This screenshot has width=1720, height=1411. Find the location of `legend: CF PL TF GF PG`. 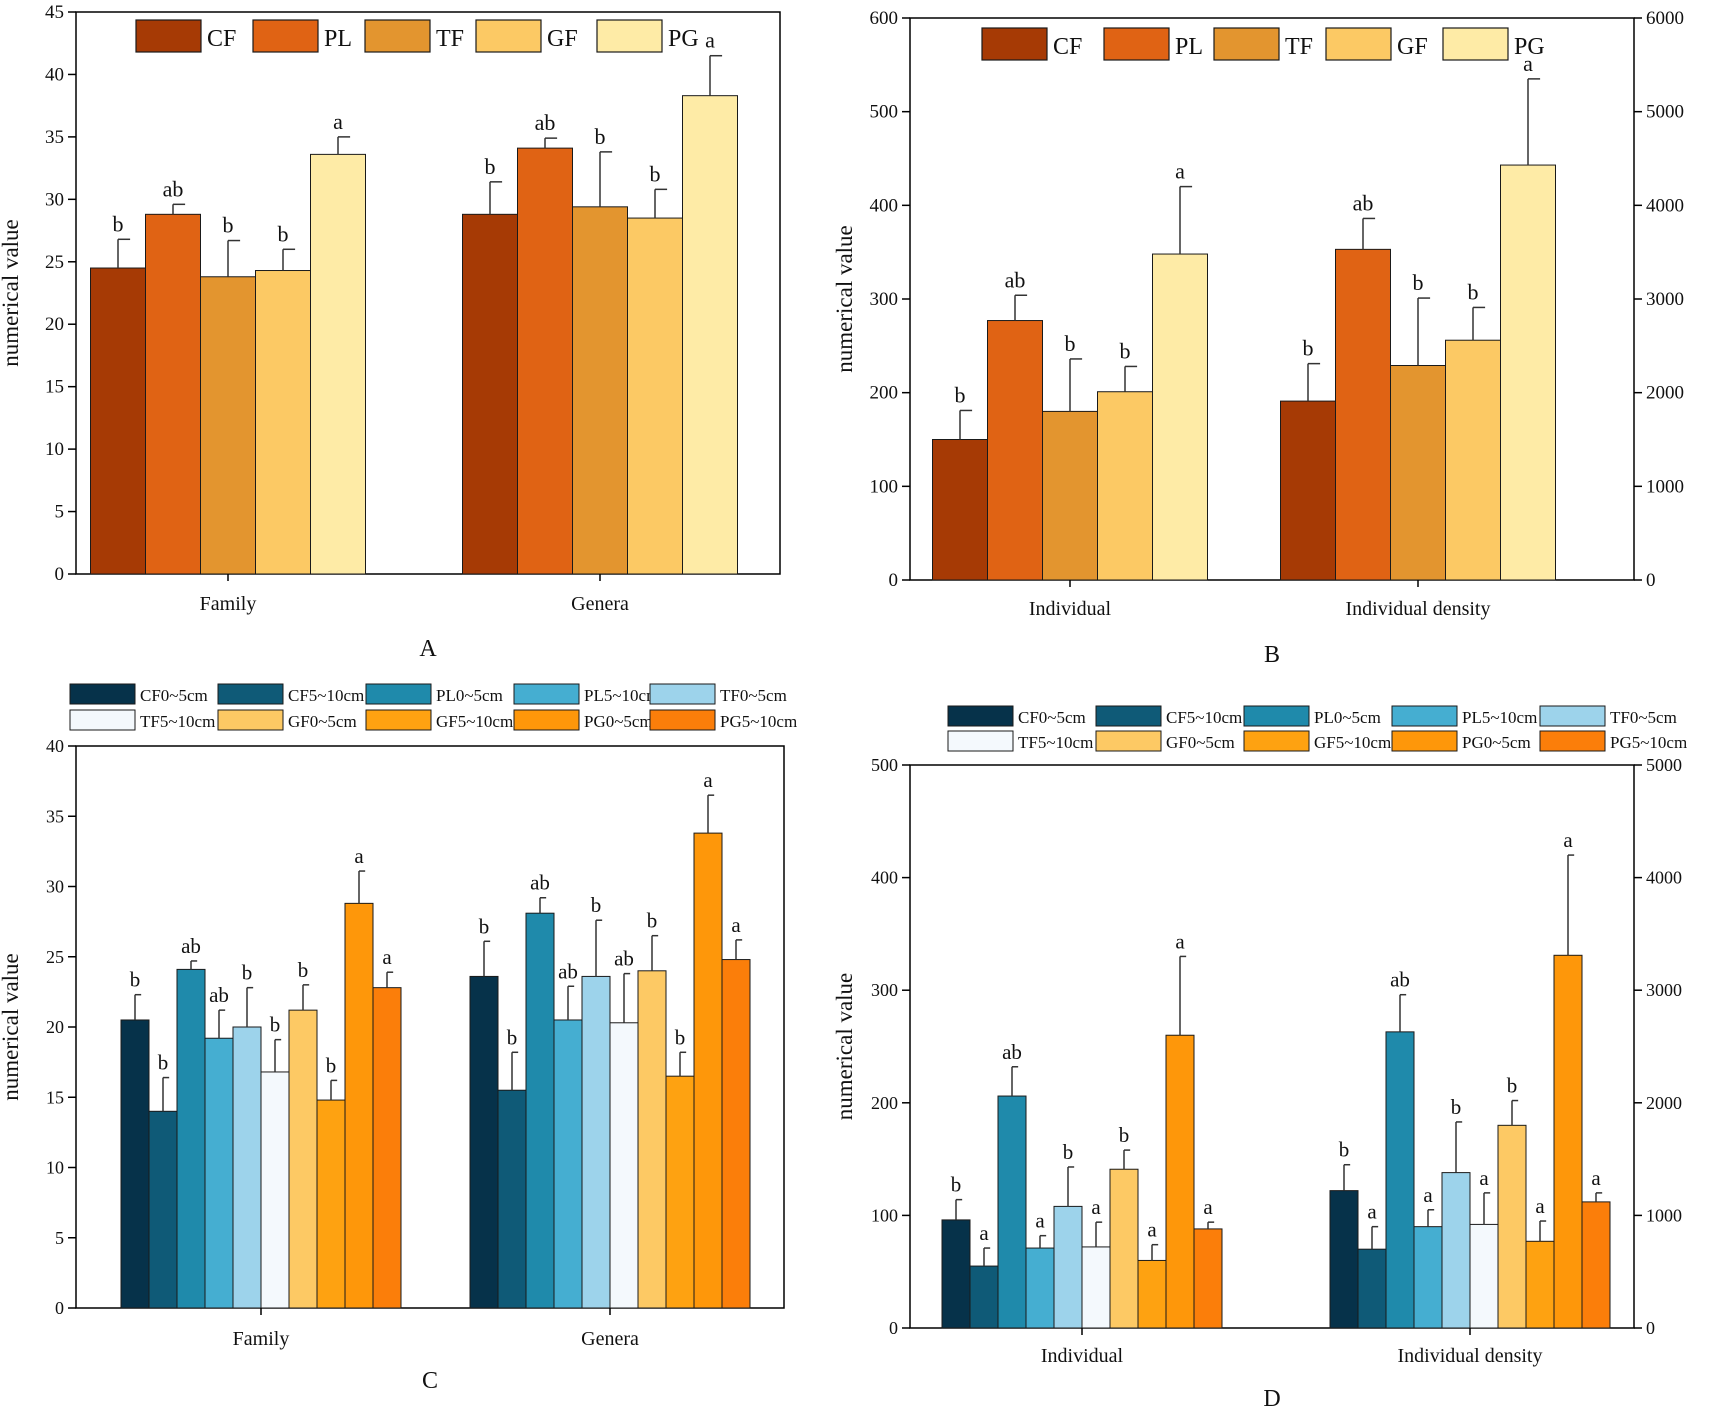

legend: CF PL TF GF PG is located at coordinates (417, 36).